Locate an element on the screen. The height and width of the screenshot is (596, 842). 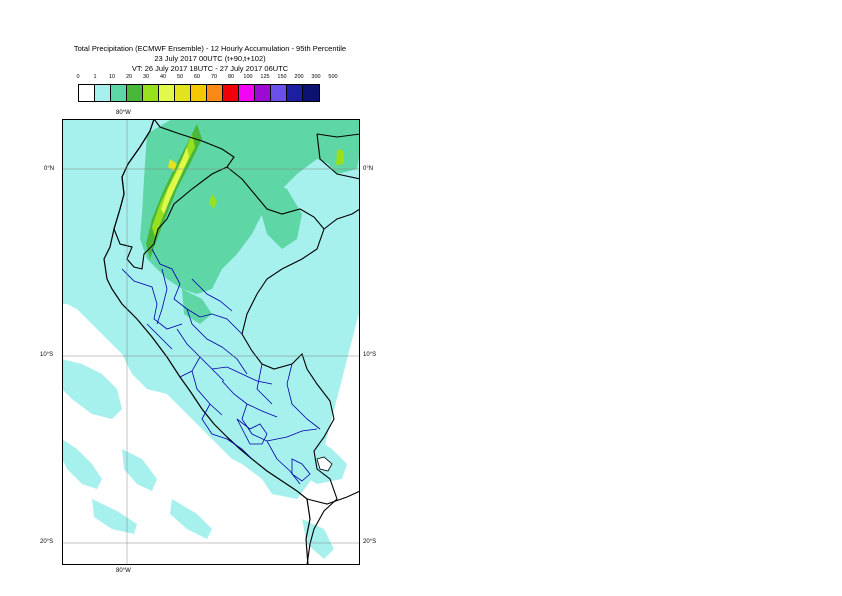
regional-borders is located at coordinates (221, 366).